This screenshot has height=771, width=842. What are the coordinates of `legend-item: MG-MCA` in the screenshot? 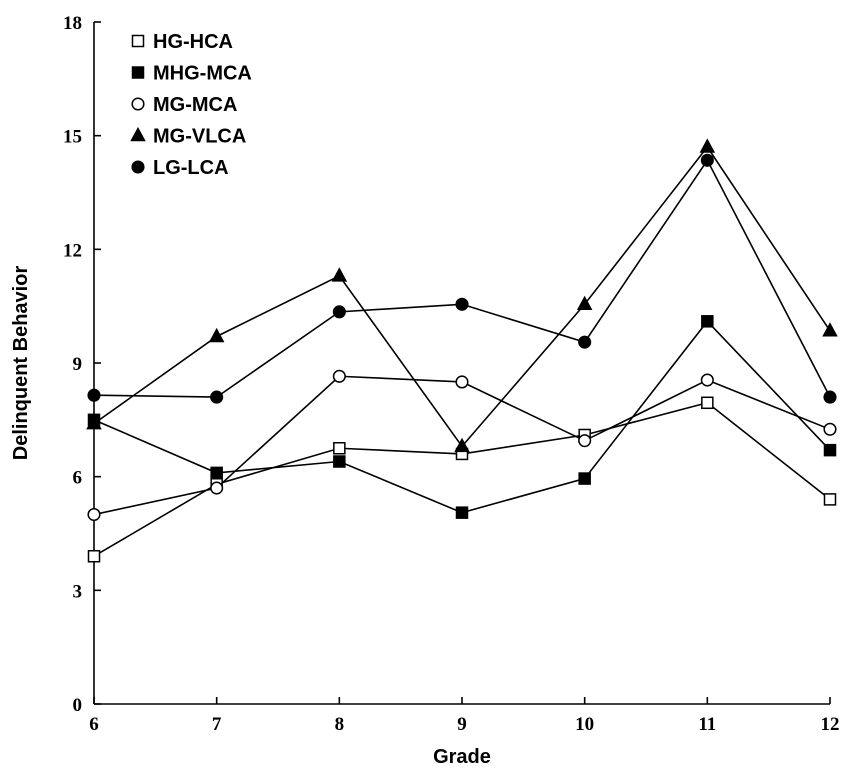 It's located at (184, 105).